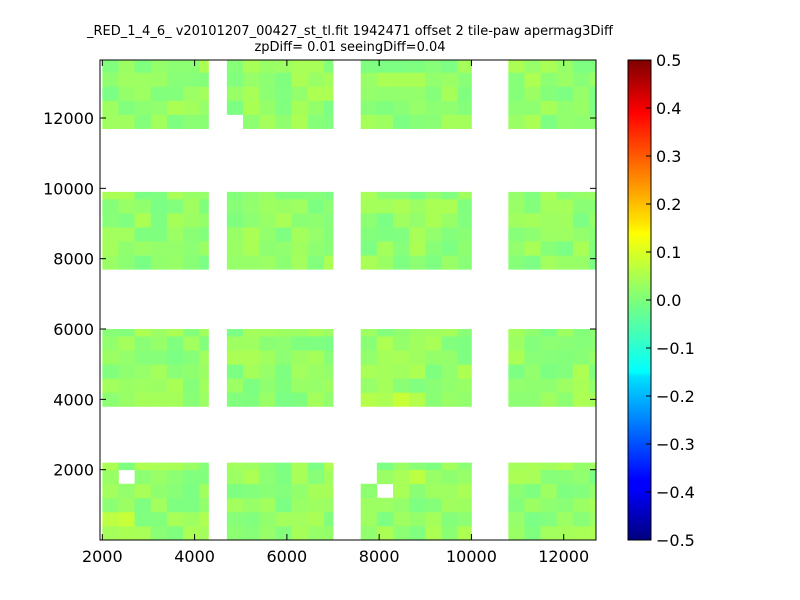  Describe the element at coordinates (675, 396) in the screenshot. I see `colorbar-tick-label: −0.2` at that location.